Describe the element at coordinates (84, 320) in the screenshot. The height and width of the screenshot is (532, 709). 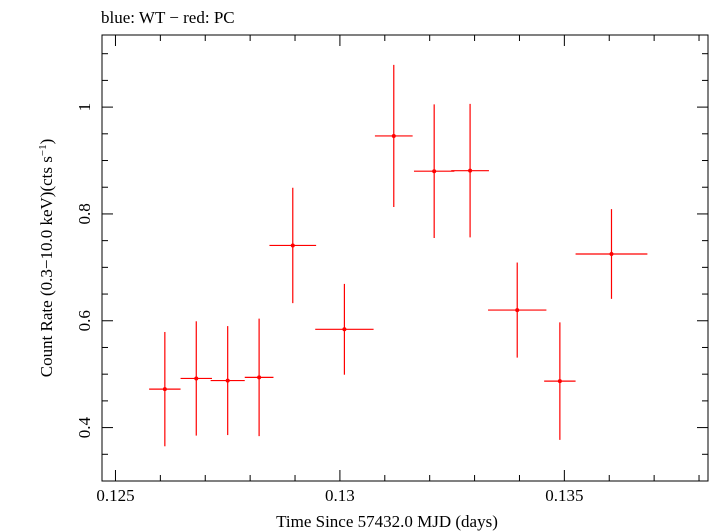
I see `y-tick-label: 0.6` at that location.